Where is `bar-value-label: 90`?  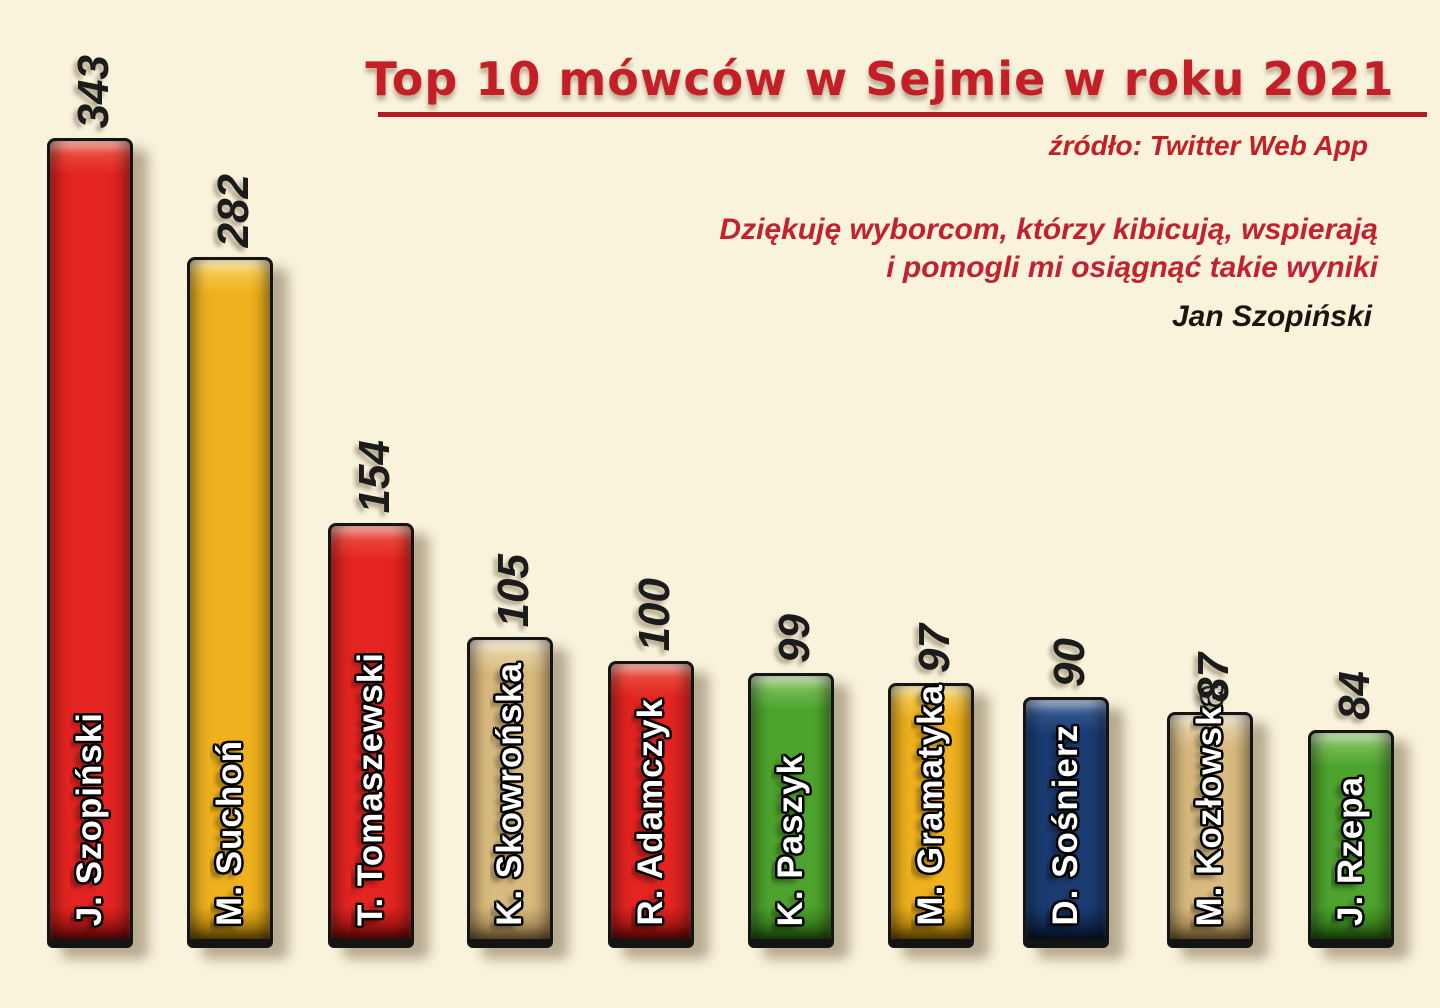 bar-value-label: 90 is located at coordinates (1069, 662).